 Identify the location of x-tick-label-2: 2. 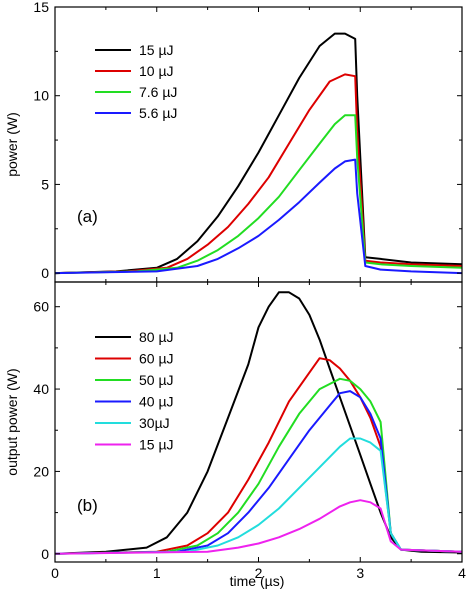
(259, 573).